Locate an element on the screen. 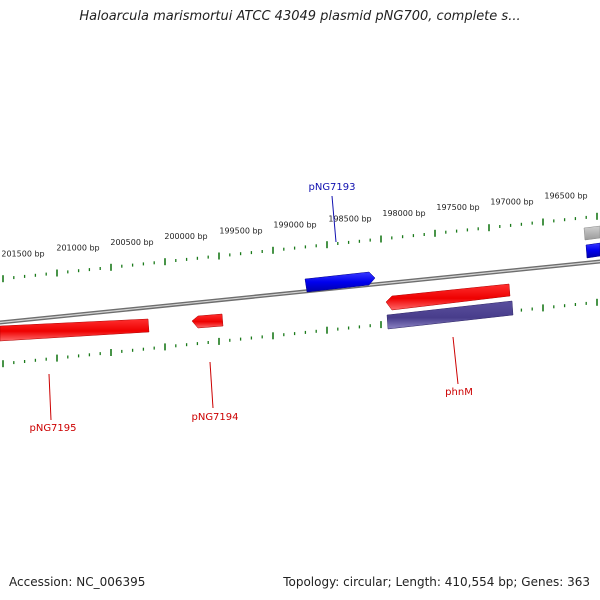 This screenshot has height=600, width=600. gene-edge-blue is located at coordinates (592, 250).